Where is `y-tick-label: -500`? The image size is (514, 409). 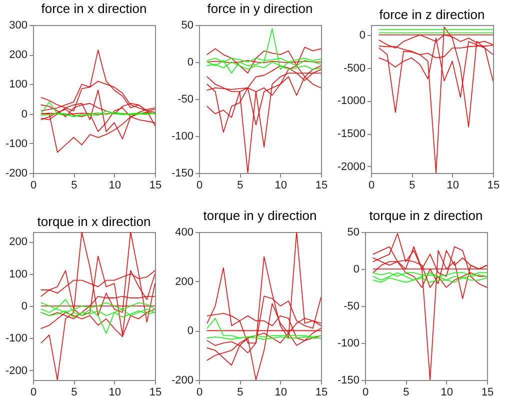
y-tick-label: -500 is located at coordinates (354, 68).